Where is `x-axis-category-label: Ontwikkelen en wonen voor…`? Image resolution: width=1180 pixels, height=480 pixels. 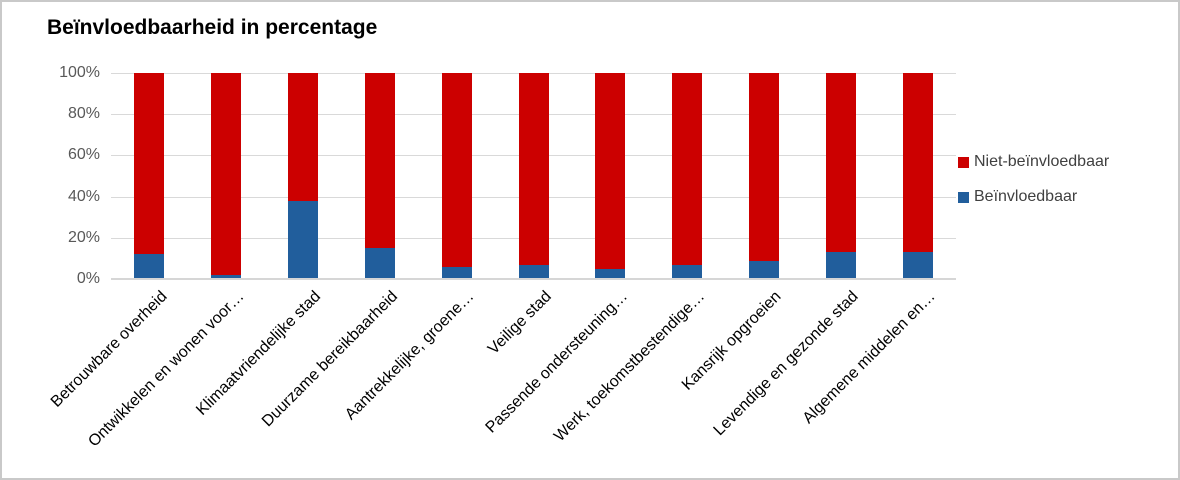
x-axis-category-label: Ontwikkelen en wonen voor… is located at coordinates (166, 369).